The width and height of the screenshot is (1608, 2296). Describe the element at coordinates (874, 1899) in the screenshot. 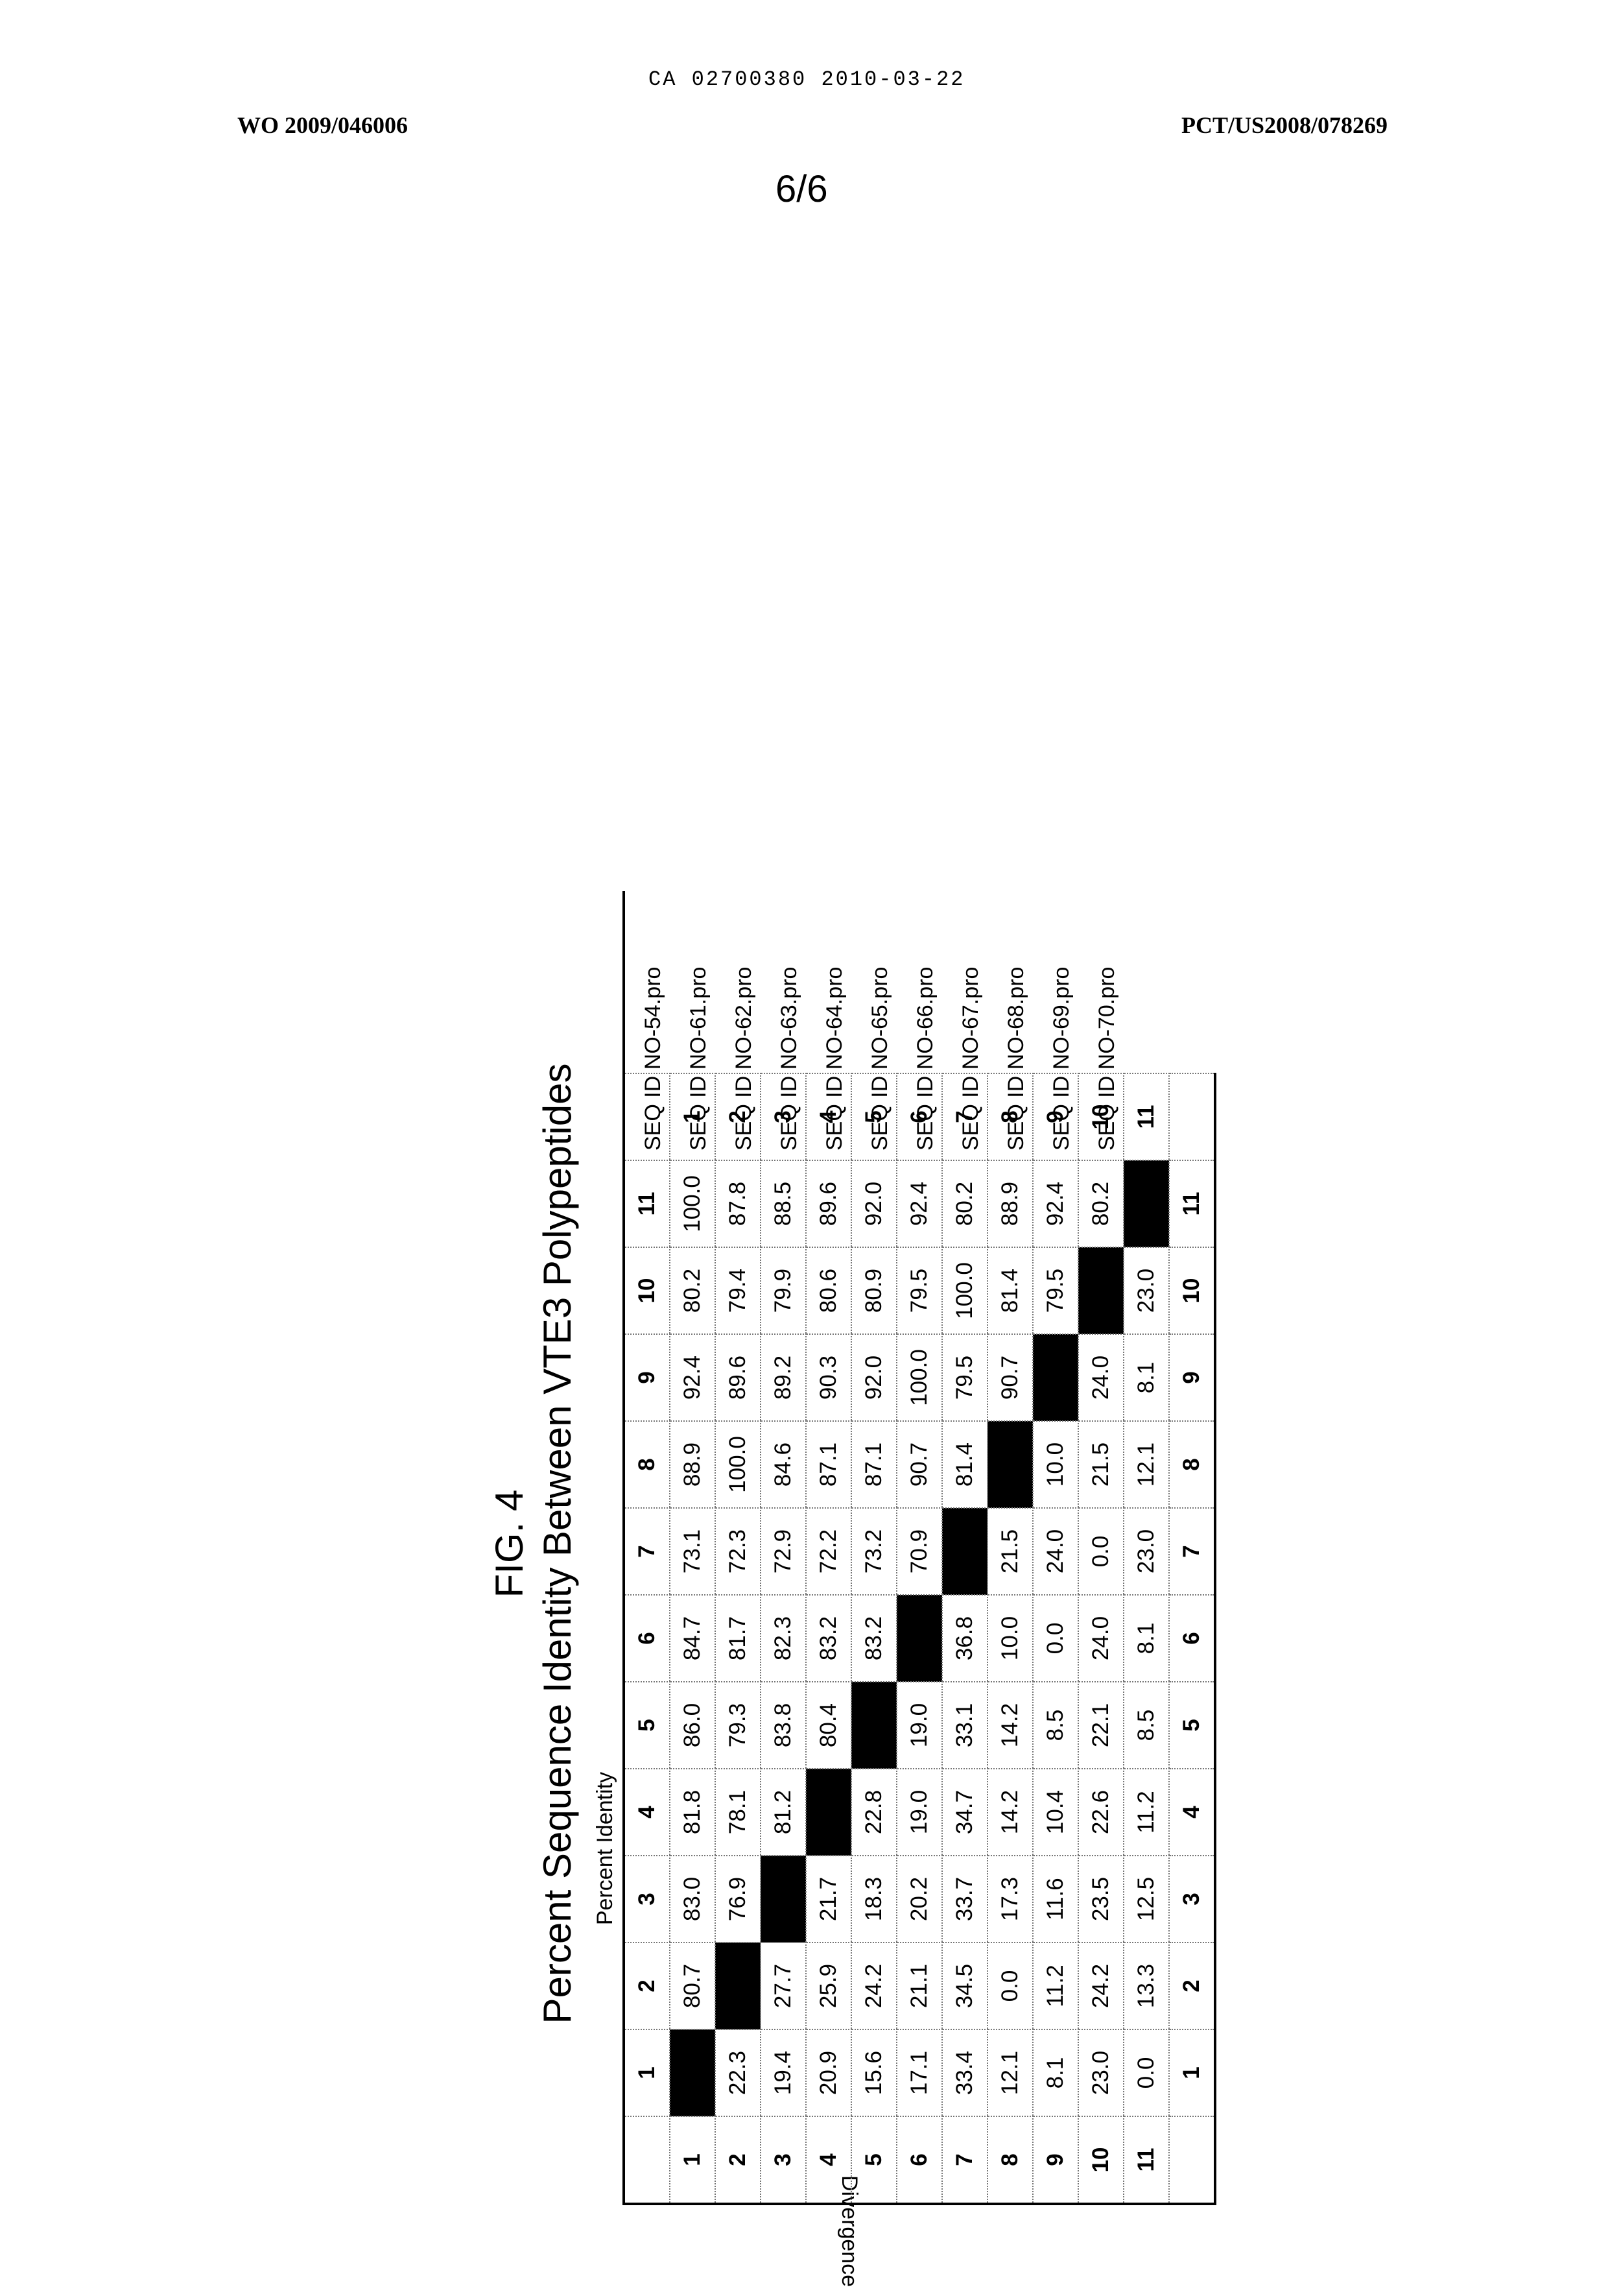

I see `matrix-cell: 18.3` at that location.